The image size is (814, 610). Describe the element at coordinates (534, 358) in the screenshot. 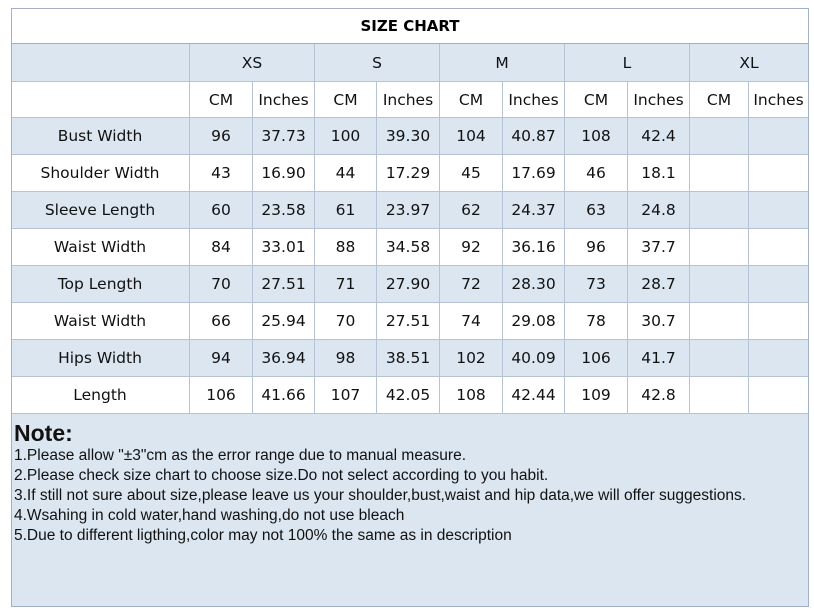

I see `value-cell: 40.09` at that location.